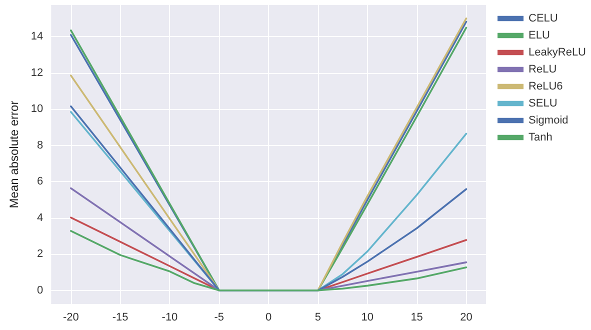 The image size is (591, 330). What do you see at coordinates (466, 318) in the screenshot?
I see `x-tick-label: 20` at bounding box center [466, 318].